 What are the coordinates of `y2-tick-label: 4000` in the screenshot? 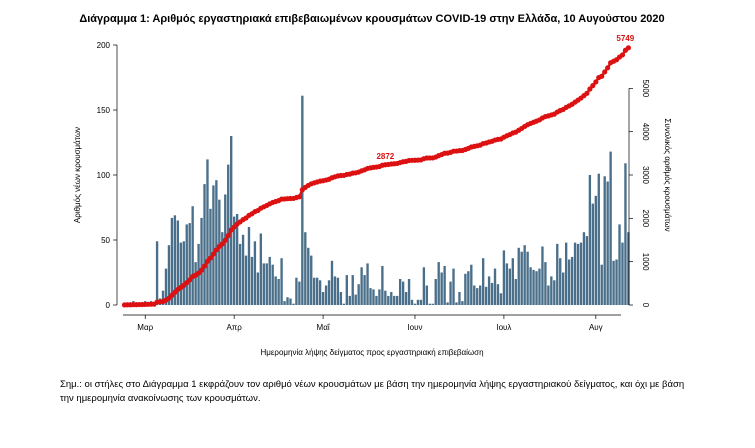 It's located at (645, 132).